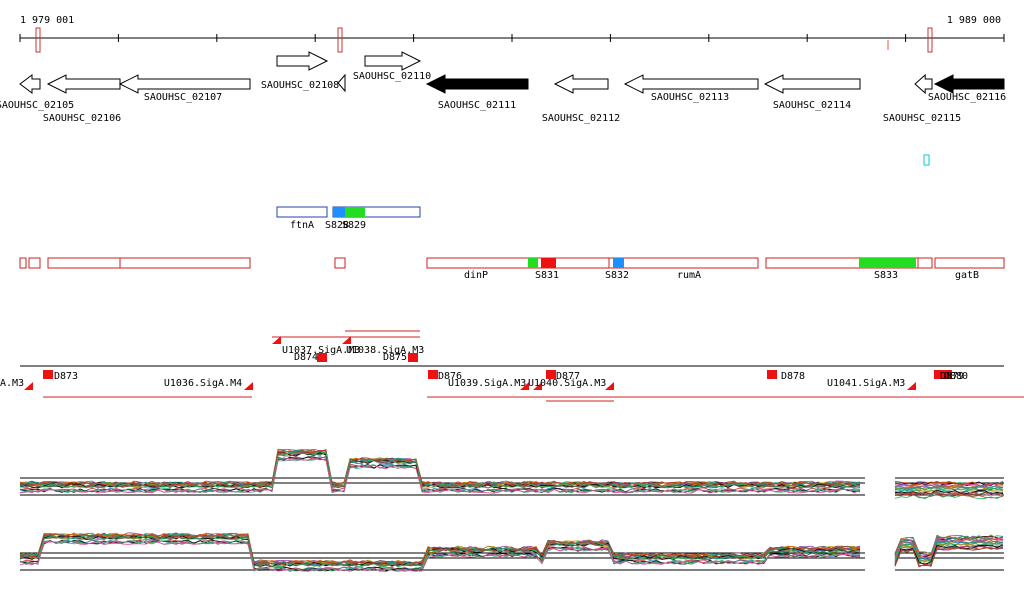 The height and width of the screenshot is (611, 1024). I want to click on feature-label: S833, so click(886, 275).